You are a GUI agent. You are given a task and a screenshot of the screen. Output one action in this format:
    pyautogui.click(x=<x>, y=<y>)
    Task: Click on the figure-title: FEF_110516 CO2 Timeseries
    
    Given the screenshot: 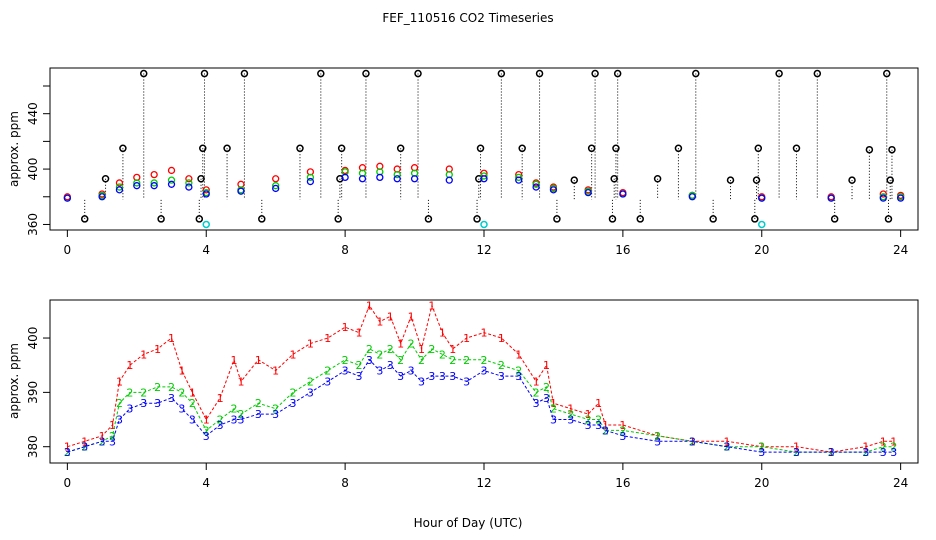 What is the action you would take?
    pyautogui.click(x=467, y=18)
    